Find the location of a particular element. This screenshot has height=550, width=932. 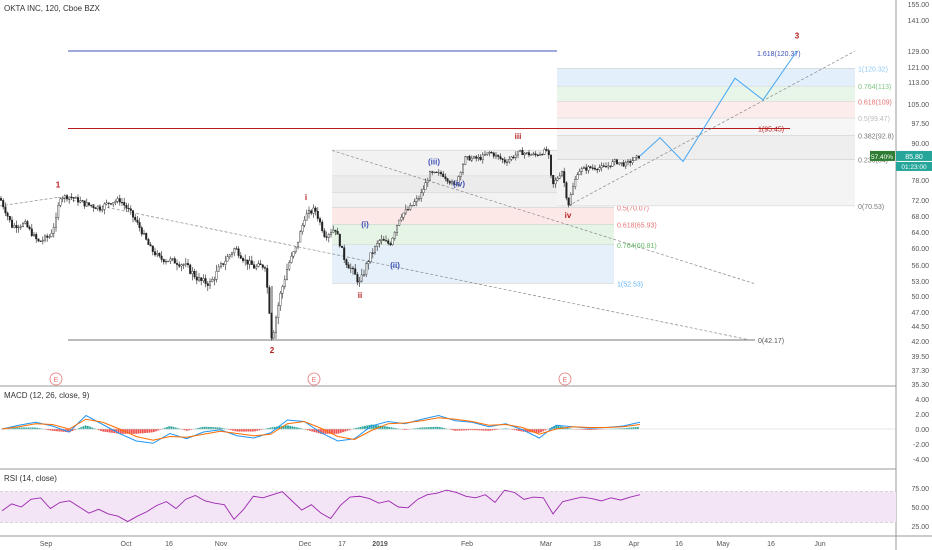

fib-extension-band is located at coordinates (706, 77).